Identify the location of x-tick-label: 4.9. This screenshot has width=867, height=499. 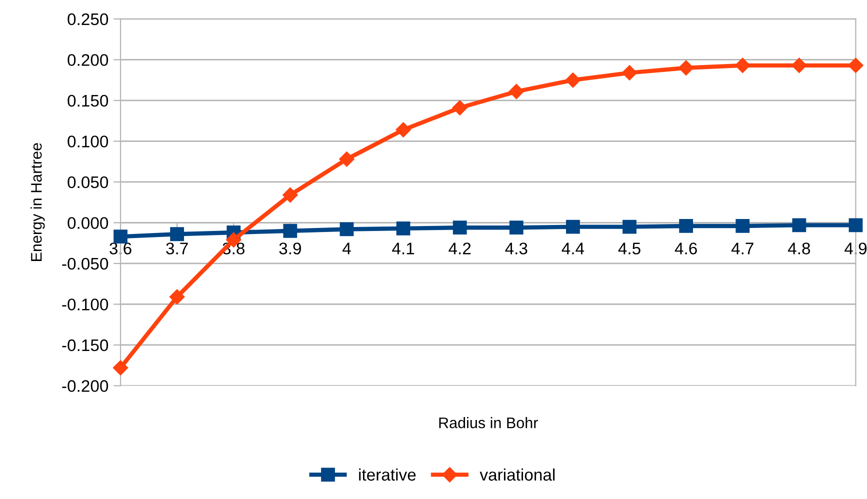
(855, 248).